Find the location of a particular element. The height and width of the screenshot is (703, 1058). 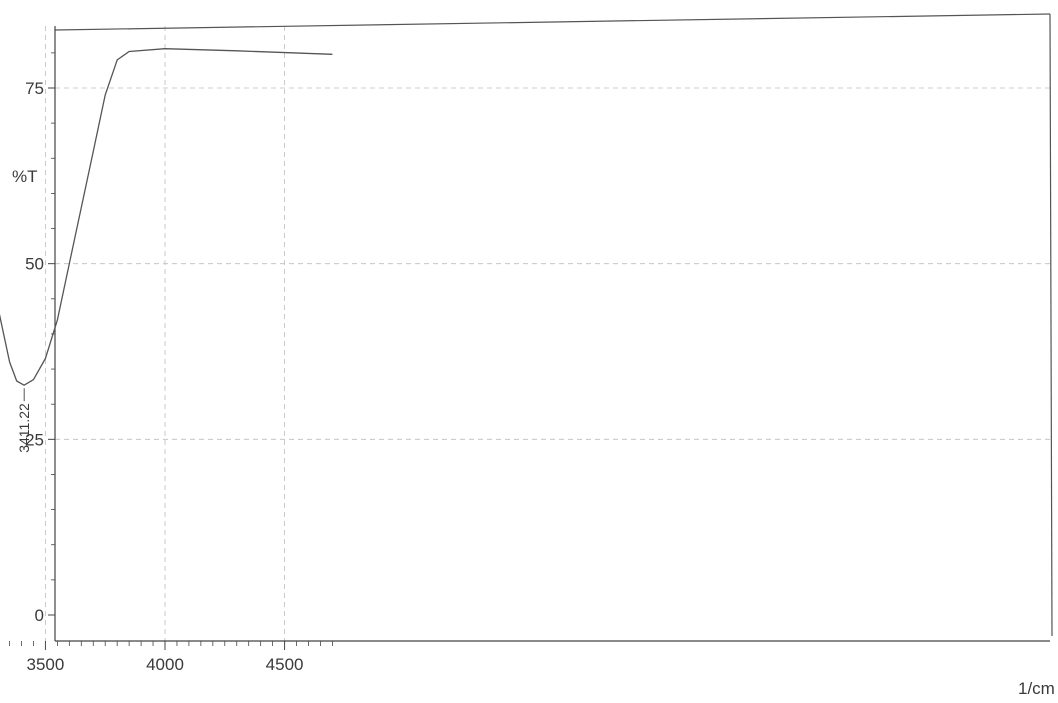

y-tick-label-50: 50 is located at coordinates (34, 264).